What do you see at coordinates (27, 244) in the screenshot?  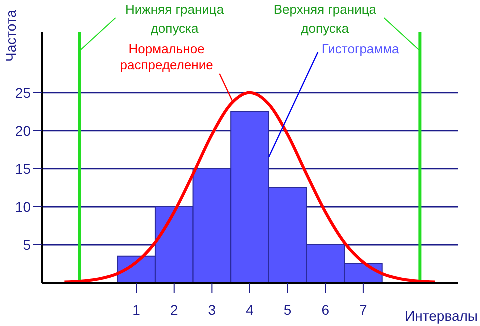 I see `y-tick-label: 5` at bounding box center [27, 244].